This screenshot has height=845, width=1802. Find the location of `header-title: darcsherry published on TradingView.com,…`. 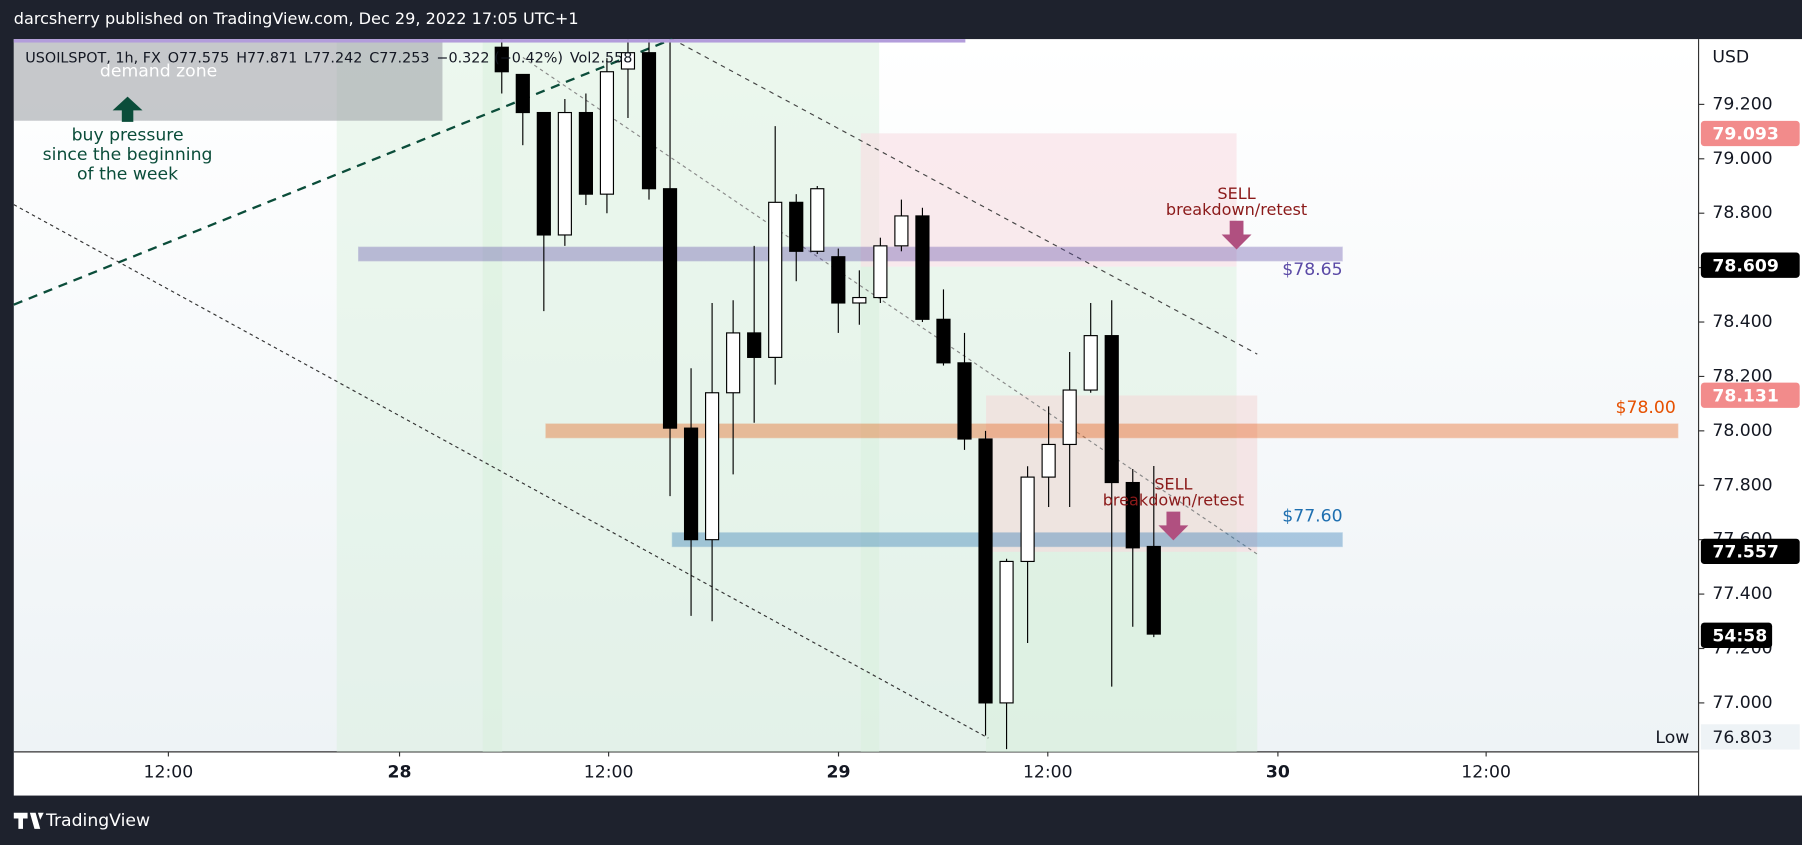

header-title: darcsherry published on TradingView.com,… is located at coordinates (296, 18).